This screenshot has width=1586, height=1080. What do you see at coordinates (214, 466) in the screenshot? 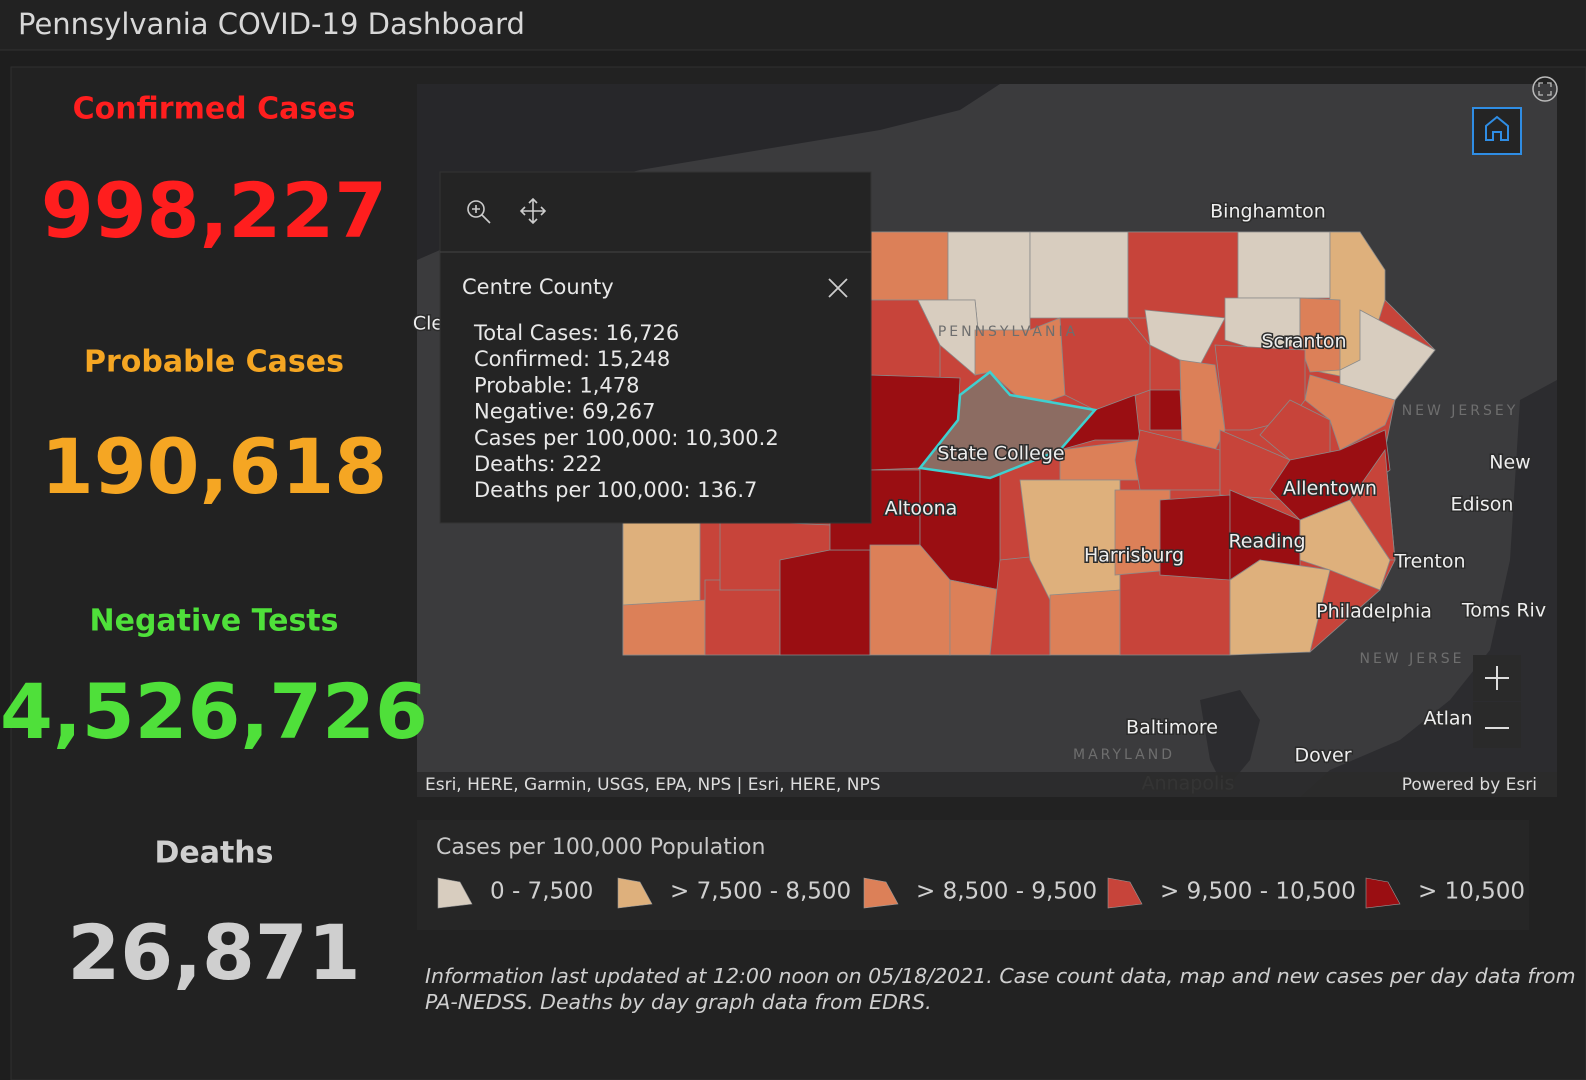
I see `stat-value: 190,618` at bounding box center [214, 466].